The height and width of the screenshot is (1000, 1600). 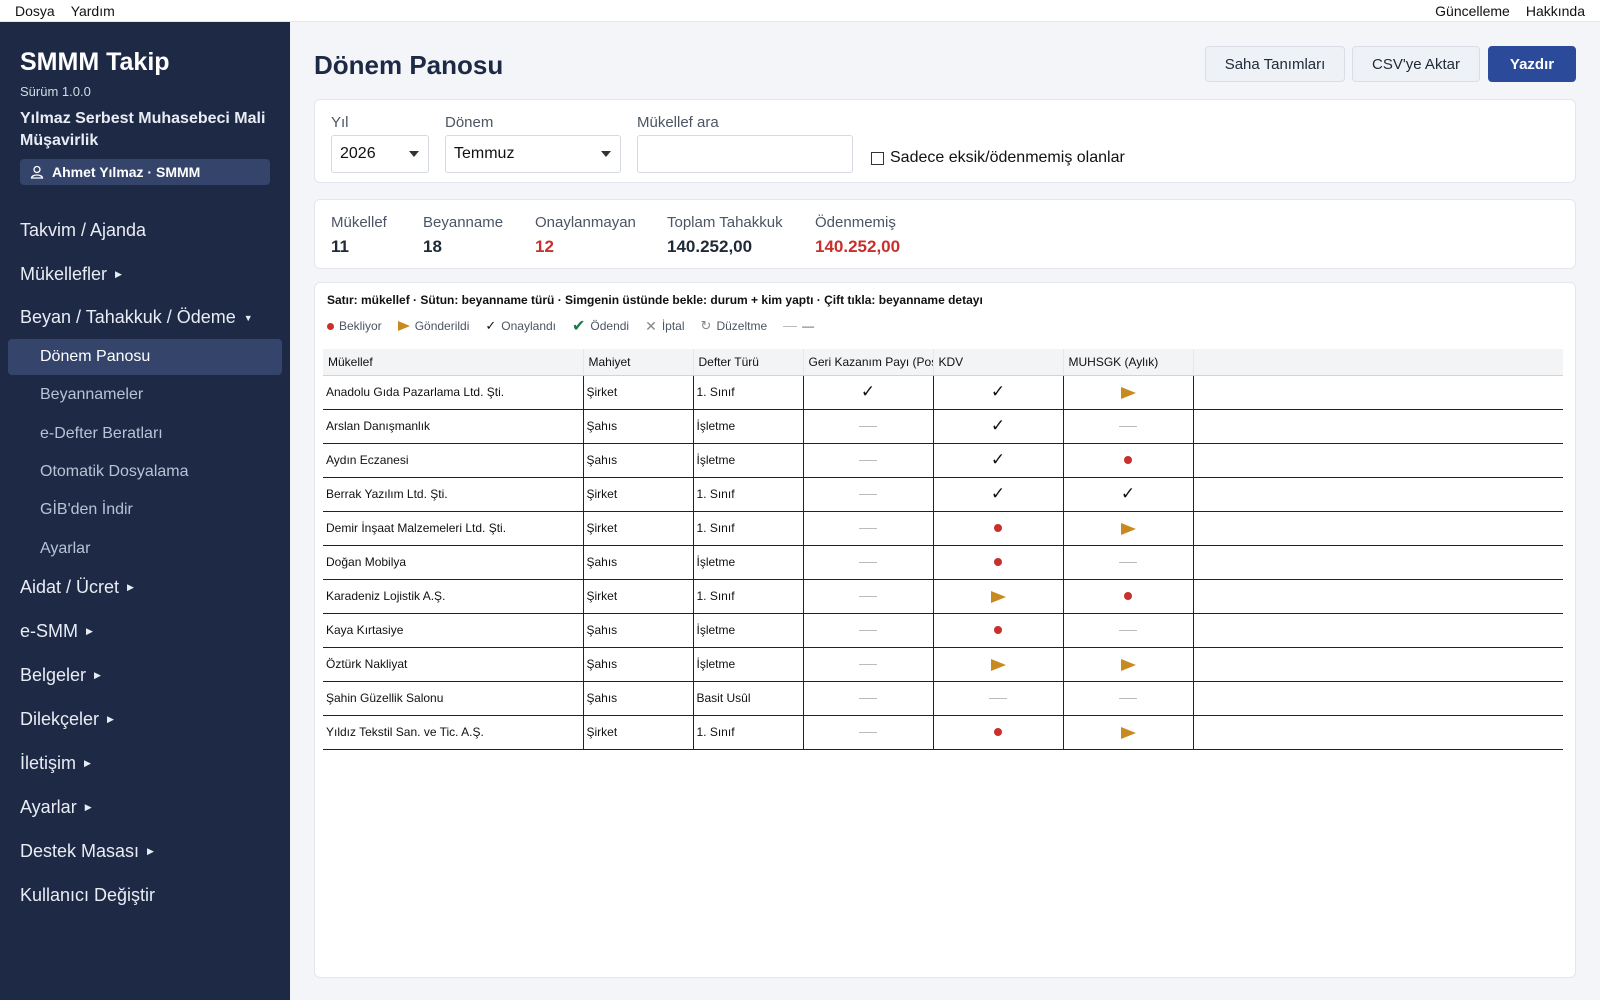 What do you see at coordinates (867, 362) in the screenshot?
I see `column-header: Geri Kazanım Payı (Poş` at bounding box center [867, 362].